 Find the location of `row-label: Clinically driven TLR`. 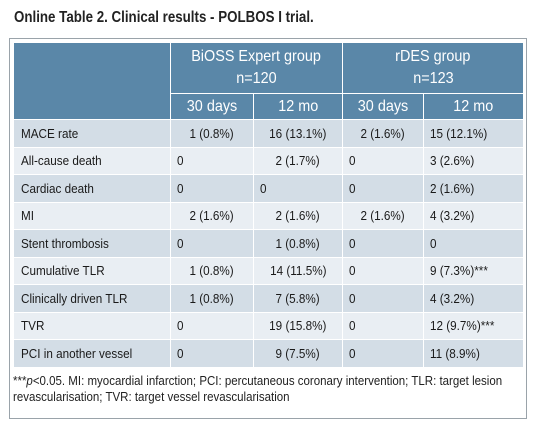

row-label: Clinically driven TLR is located at coordinates (92, 298).